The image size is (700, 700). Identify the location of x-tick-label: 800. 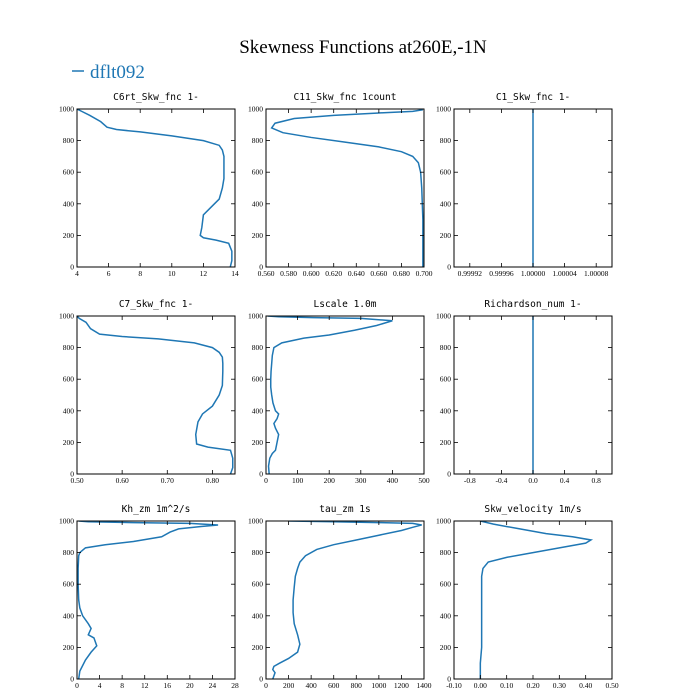
(357, 685).